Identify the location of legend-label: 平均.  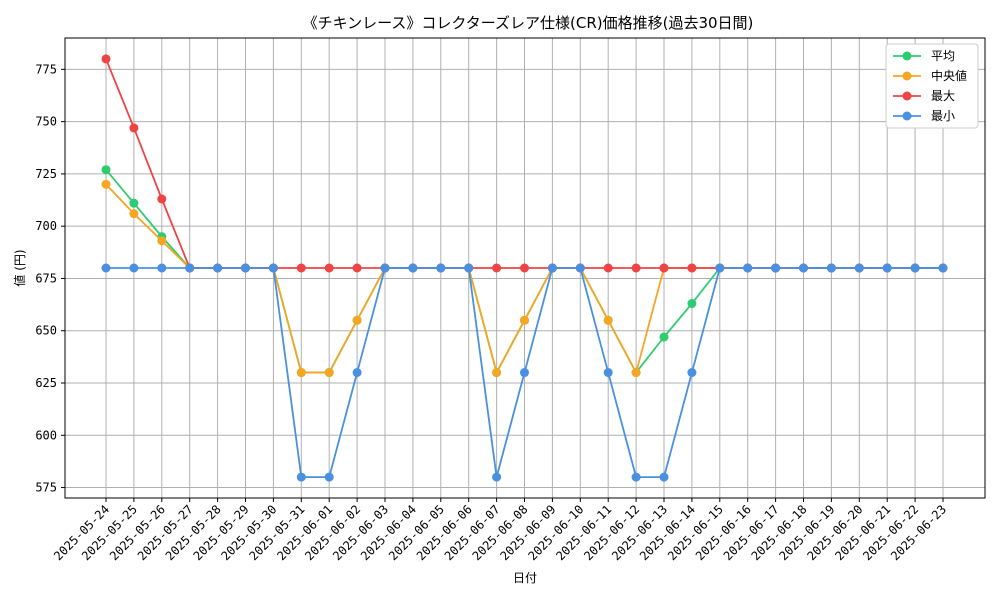
(943, 56).